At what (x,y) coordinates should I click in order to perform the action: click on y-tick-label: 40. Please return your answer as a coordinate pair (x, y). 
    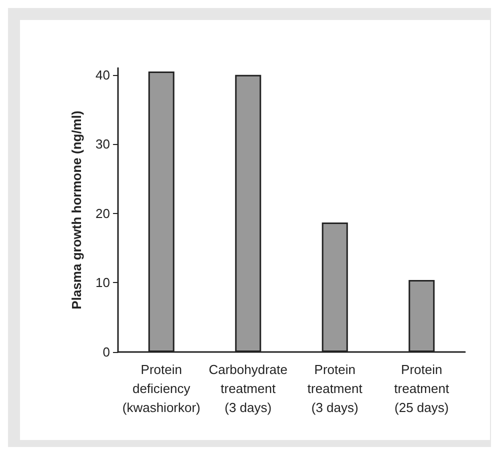
    Looking at the image, I should click on (103, 74).